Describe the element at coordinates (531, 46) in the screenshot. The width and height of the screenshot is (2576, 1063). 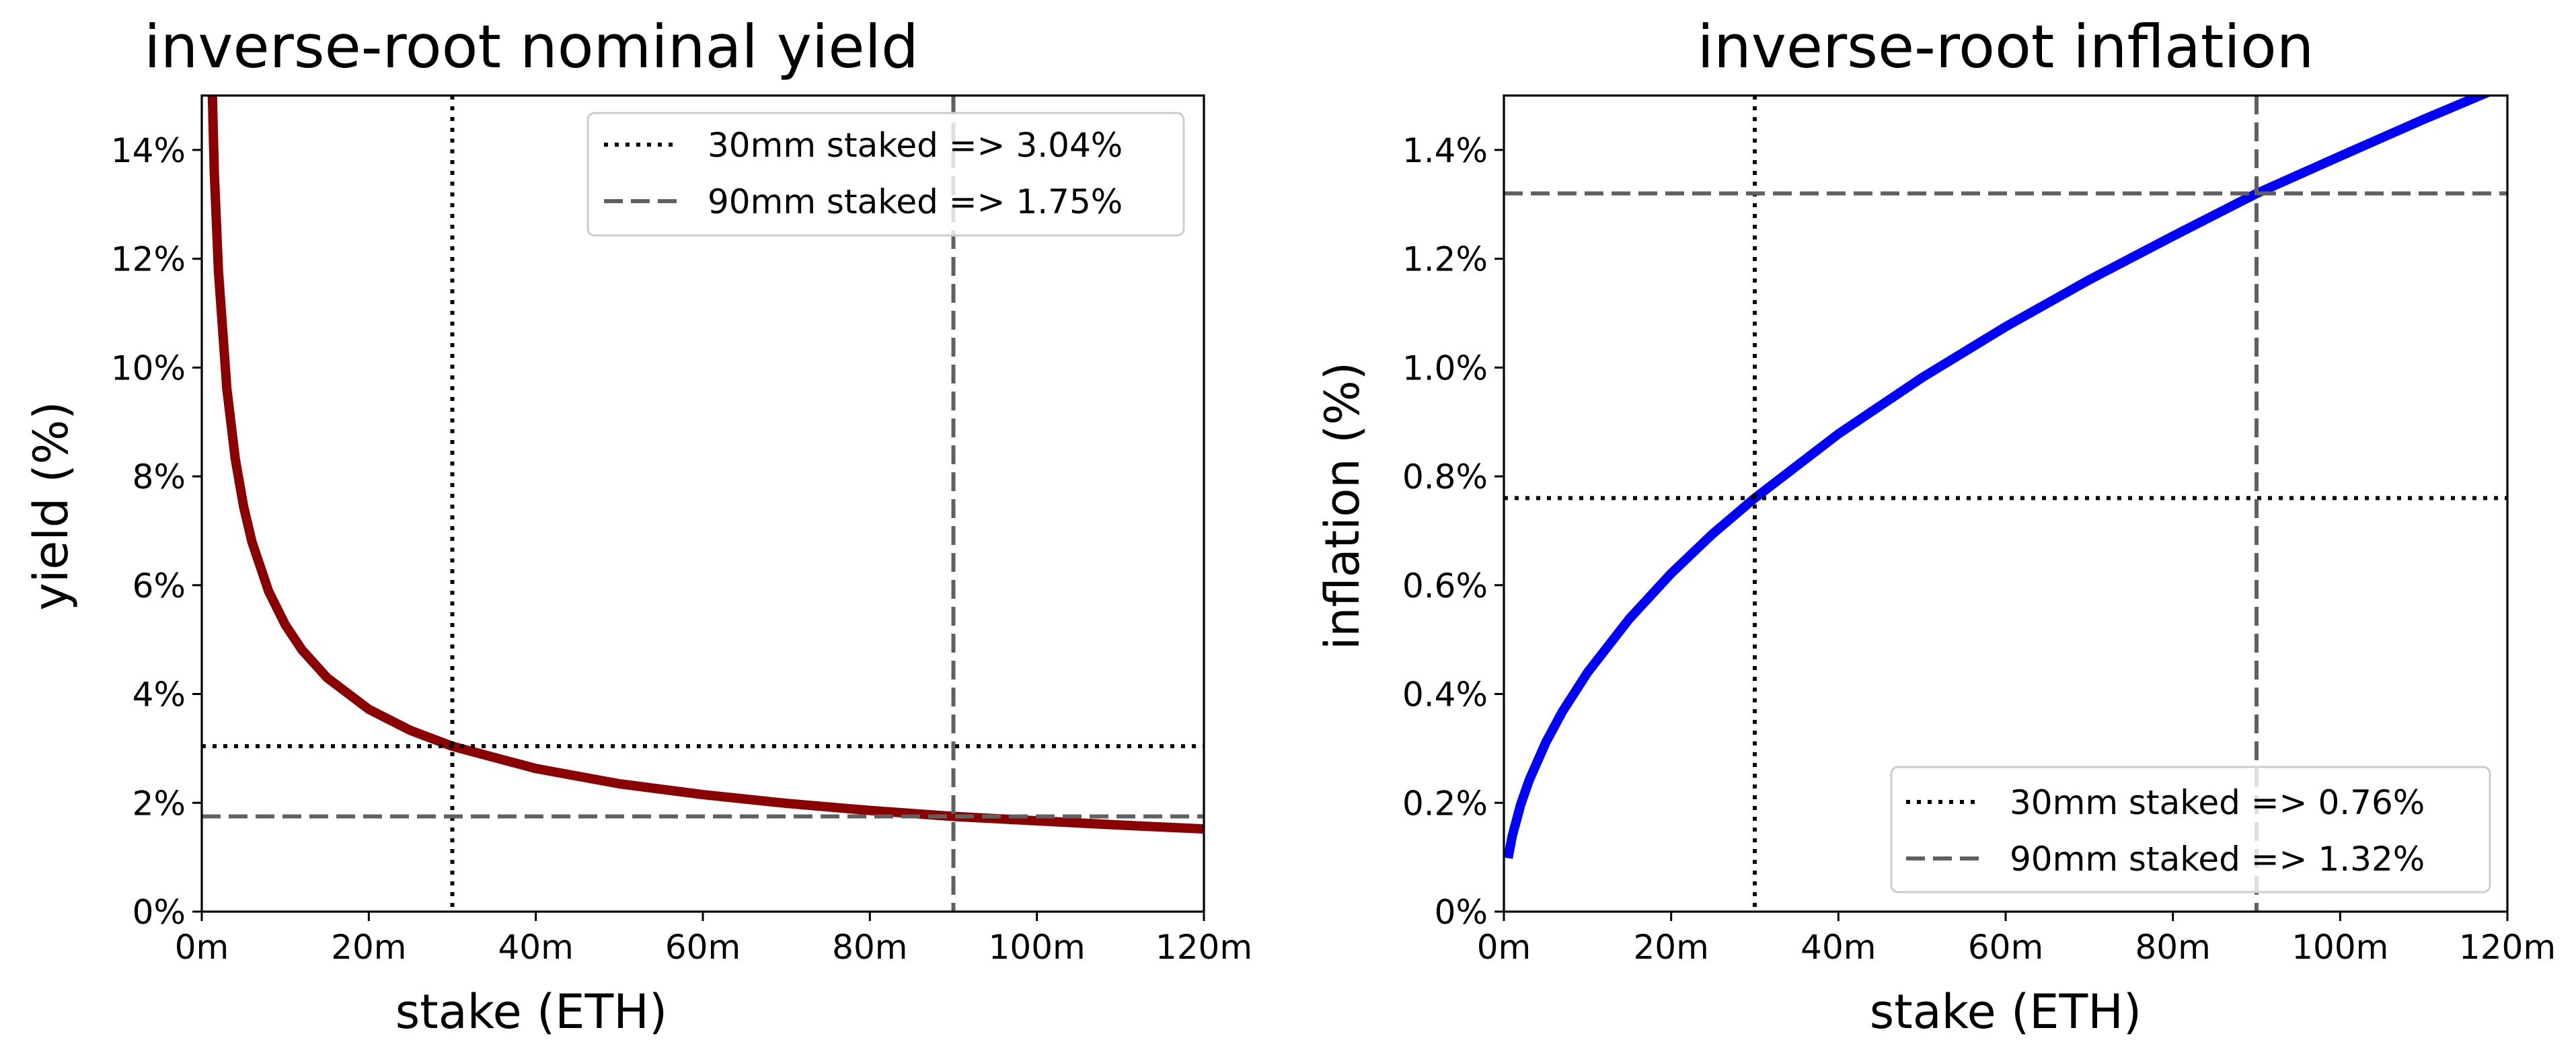
I see `yield-chart-title: inverse-root nominal yield` at that location.